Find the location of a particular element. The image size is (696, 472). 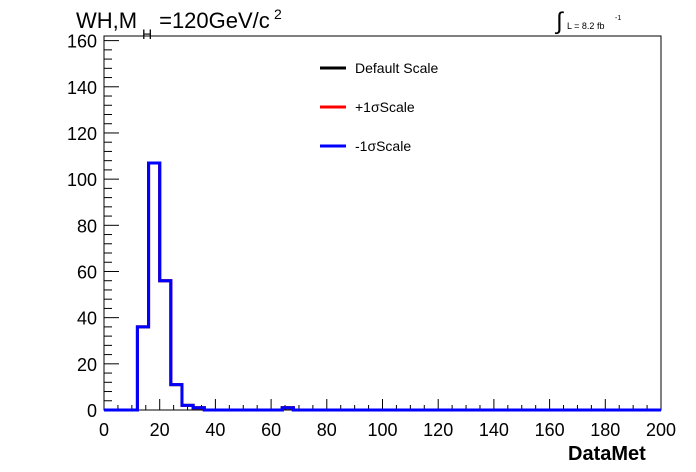

x-tick-label: 20 is located at coordinates (160, 430).